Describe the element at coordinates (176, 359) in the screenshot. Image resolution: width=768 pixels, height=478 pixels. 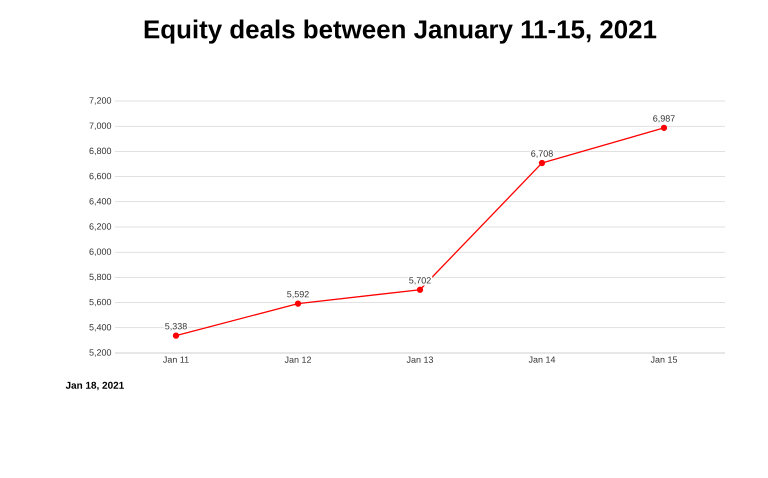
I see `x-tick-label: Jan 11` at that location.